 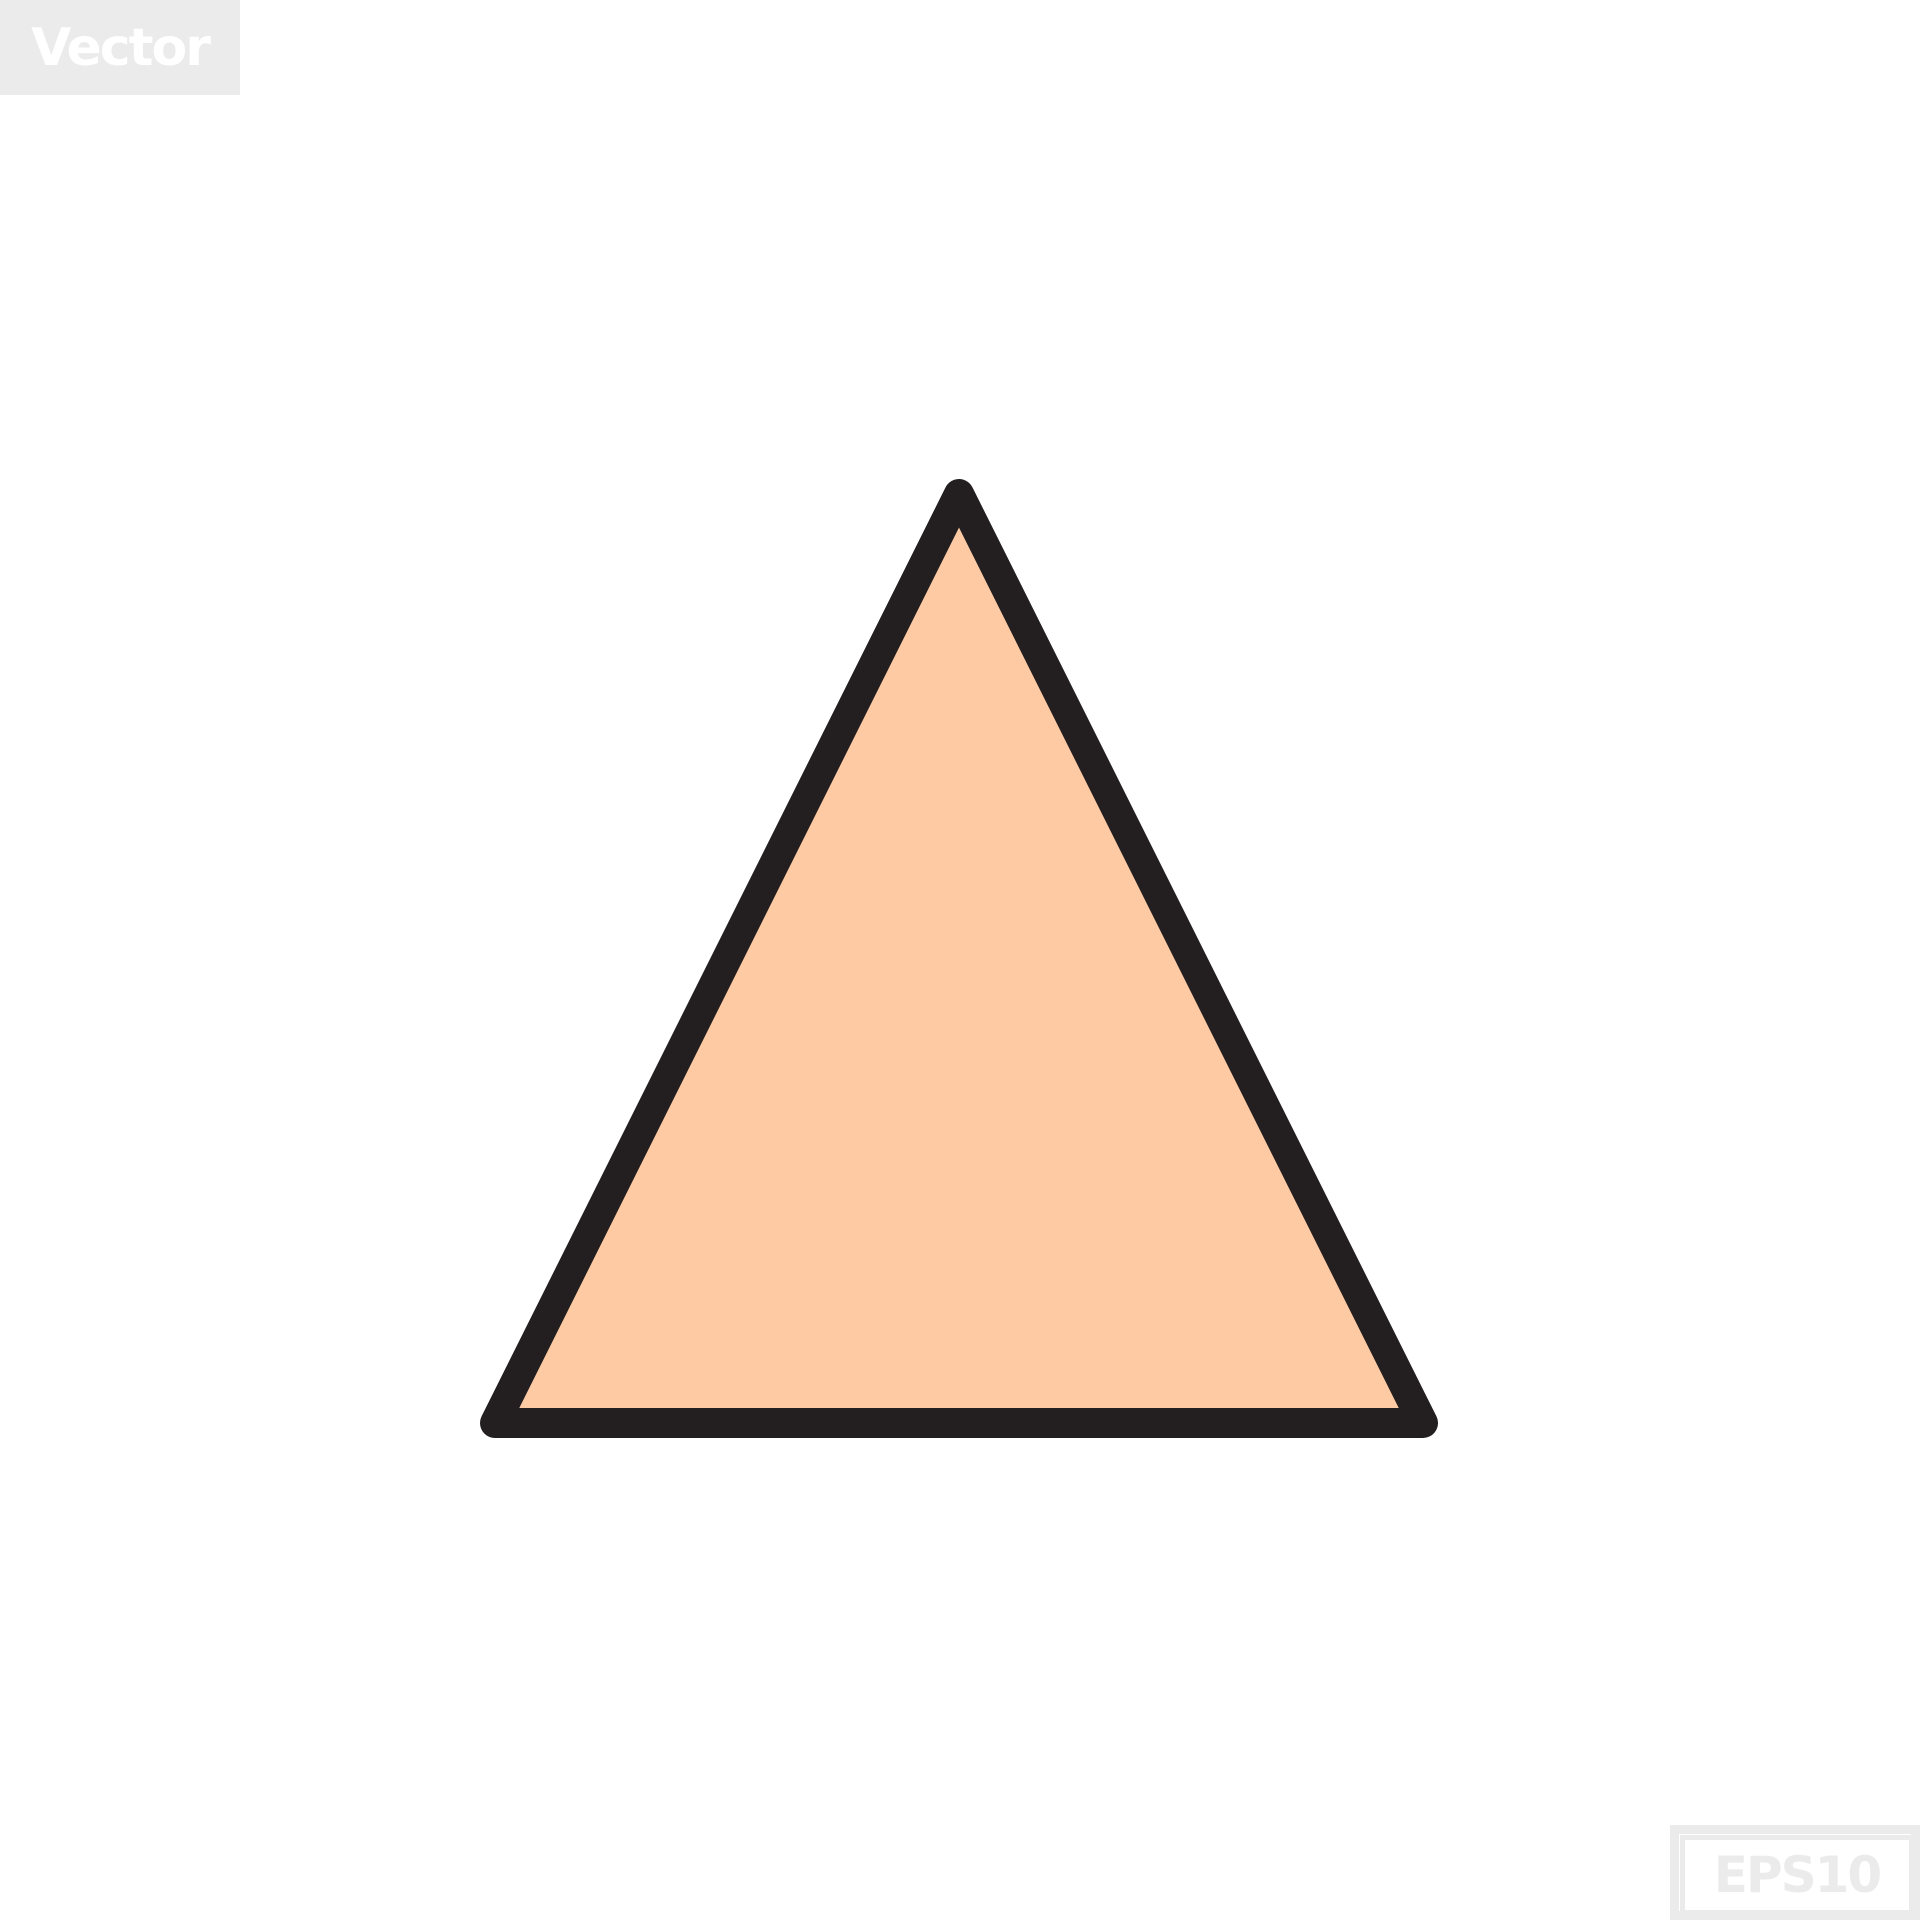 I want to click on eps-badge-label: EPS10, so click(x=1797, y=1875).